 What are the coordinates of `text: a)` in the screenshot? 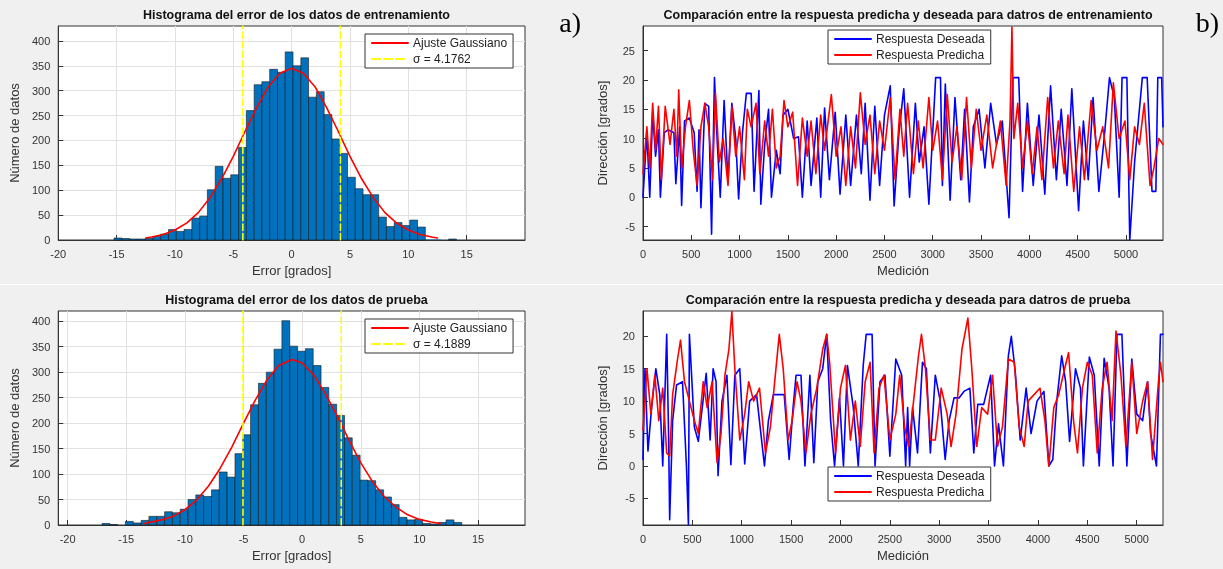 It's located at (570, 22).